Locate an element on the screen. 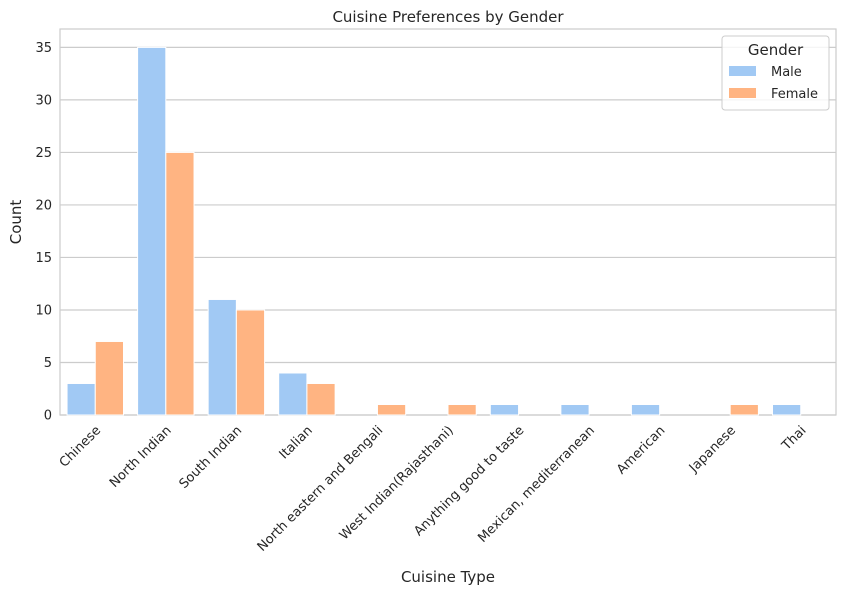  y-tick-label: 35 is located at coordinates (43, 48).